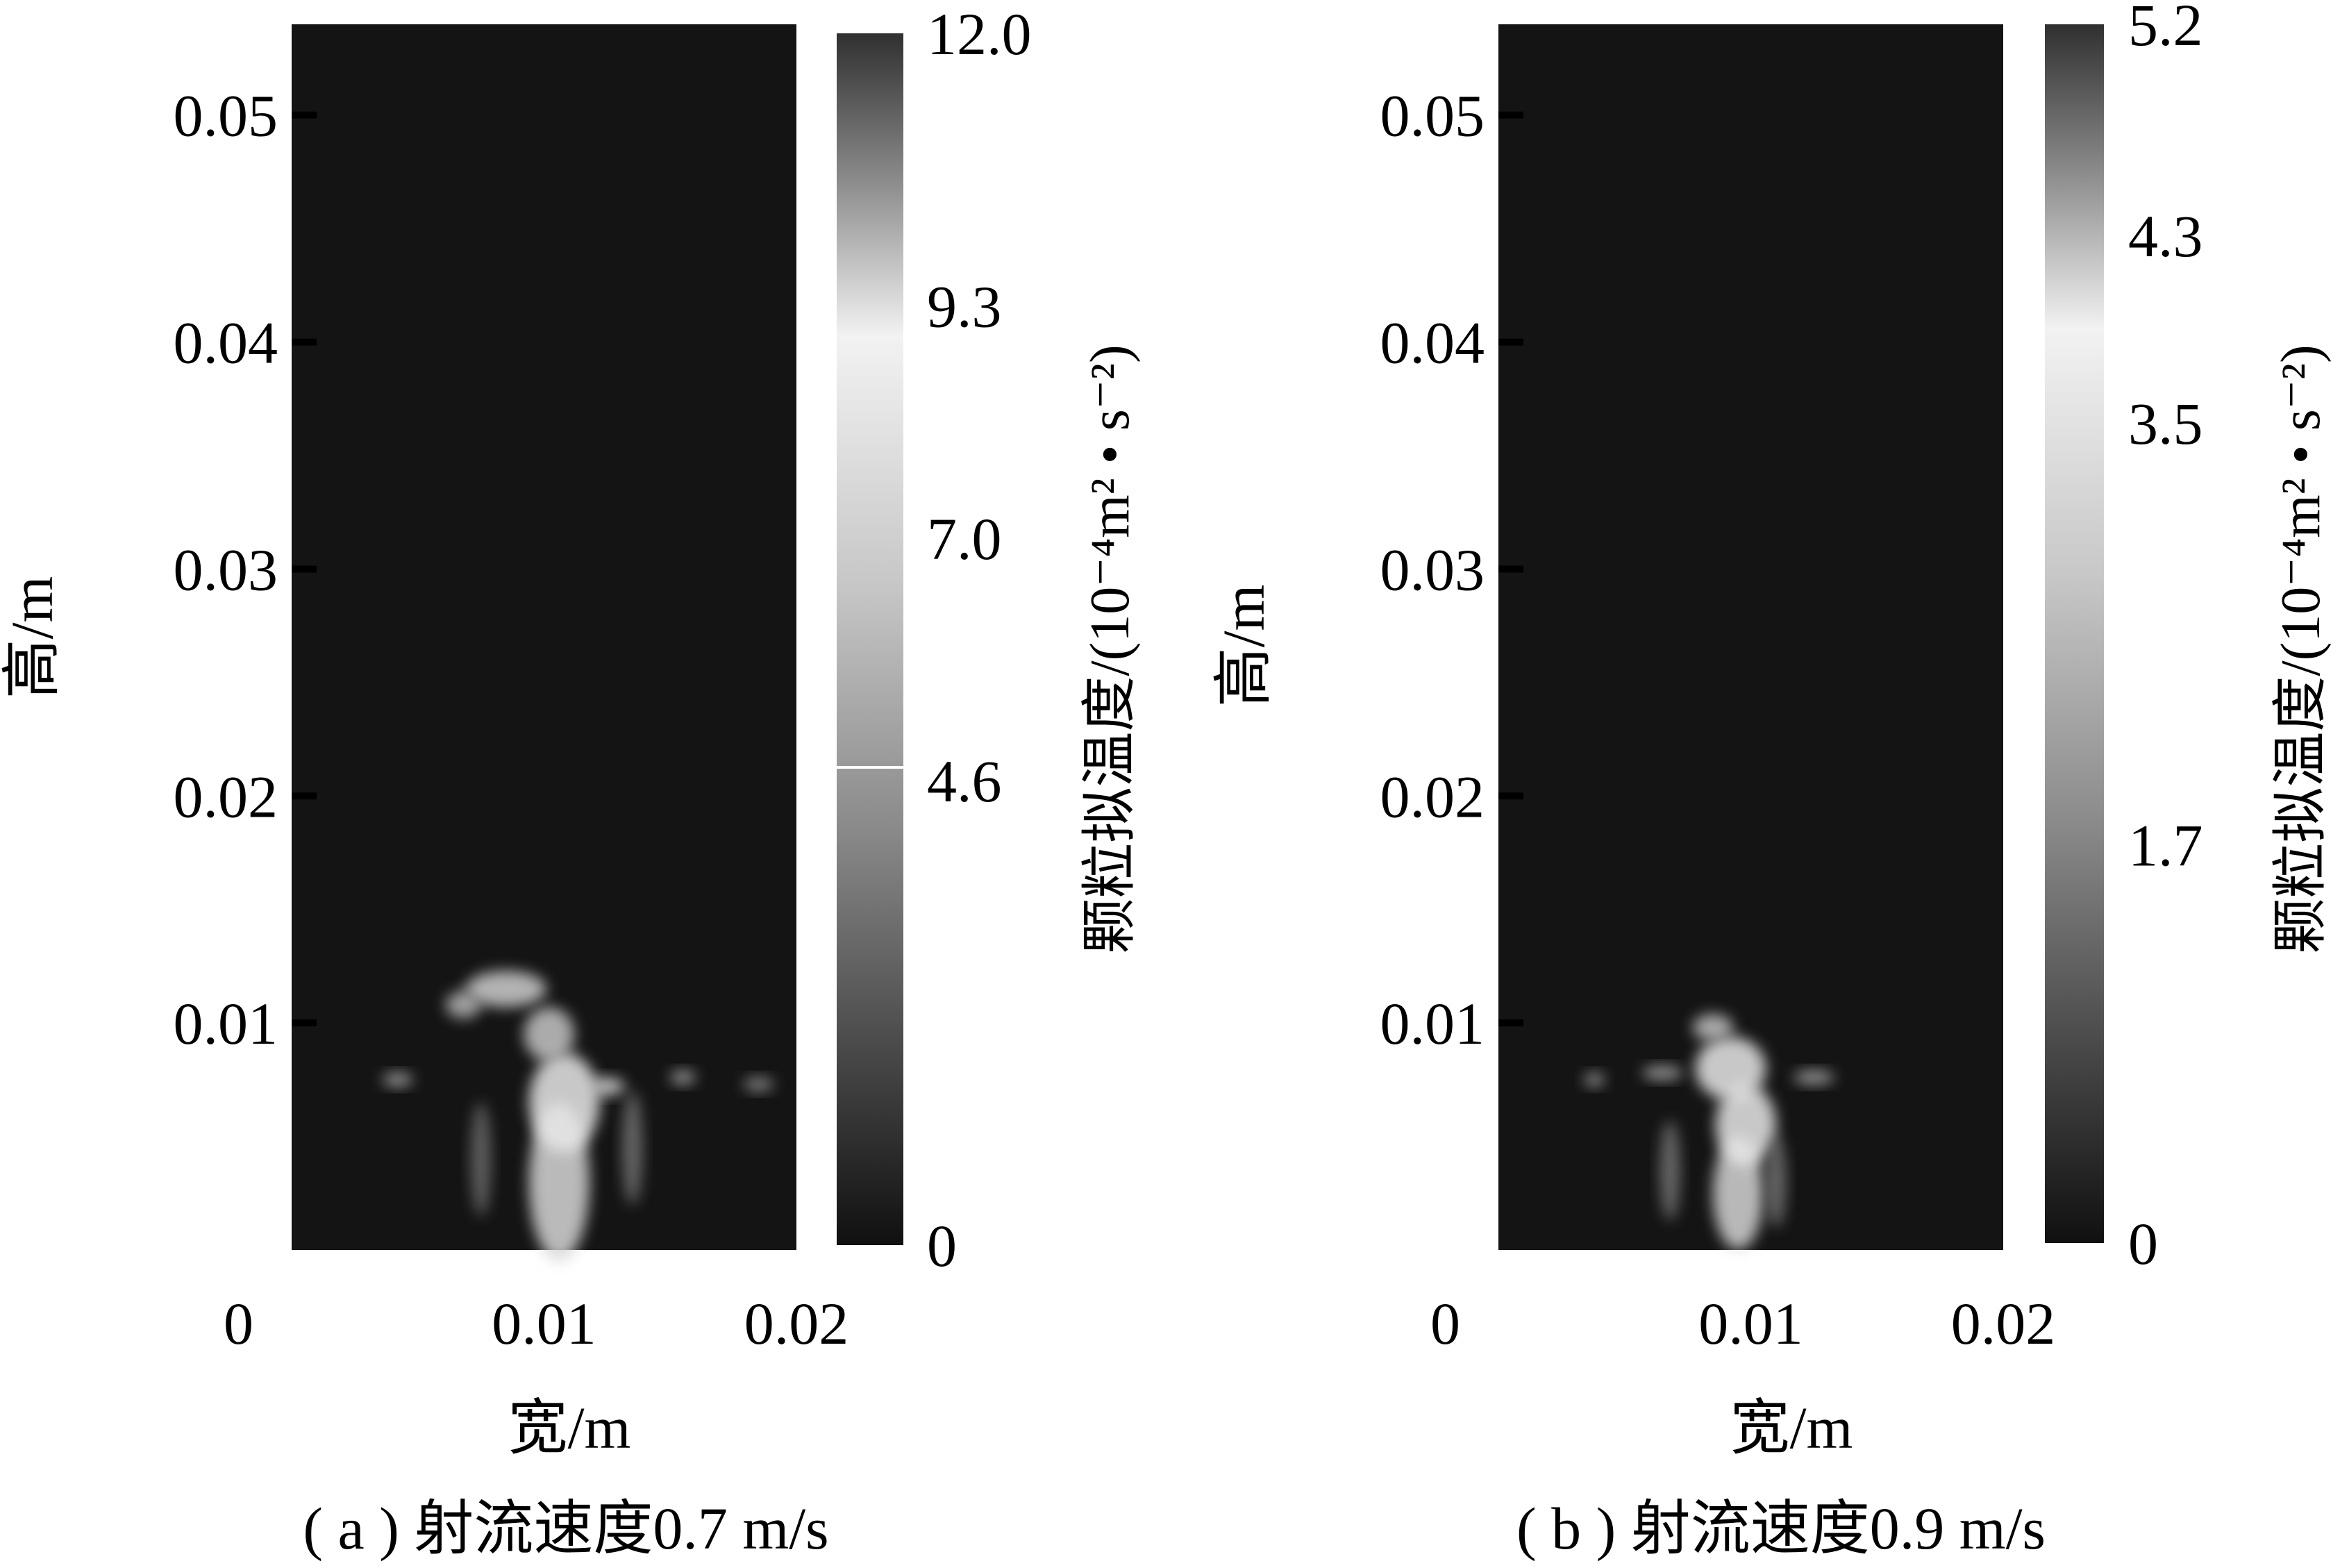  I want to click on colorbar-tick-label: 5.2, so click(2165, 29).